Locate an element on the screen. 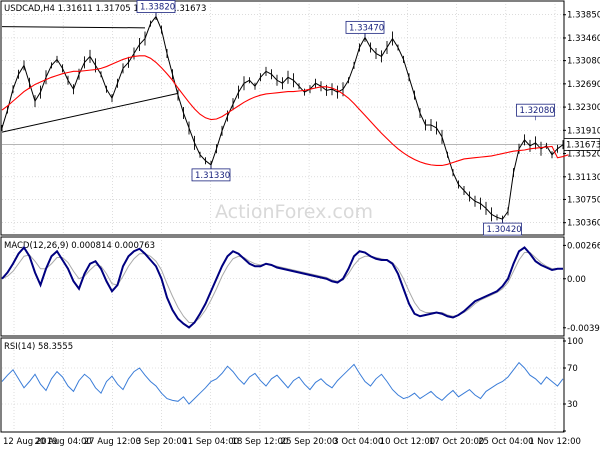 This screenshot has height=450, width=600. x-tick-label: 25 Sep 20:00 is located at coordinates (309, 442).